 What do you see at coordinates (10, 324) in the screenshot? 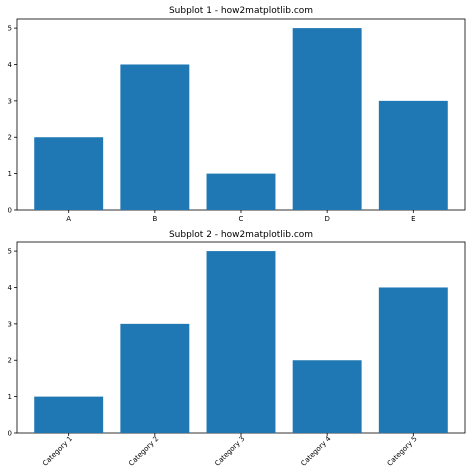
I see `subplot-2-y-tick-label: 3` at bounding box center [10, 324].